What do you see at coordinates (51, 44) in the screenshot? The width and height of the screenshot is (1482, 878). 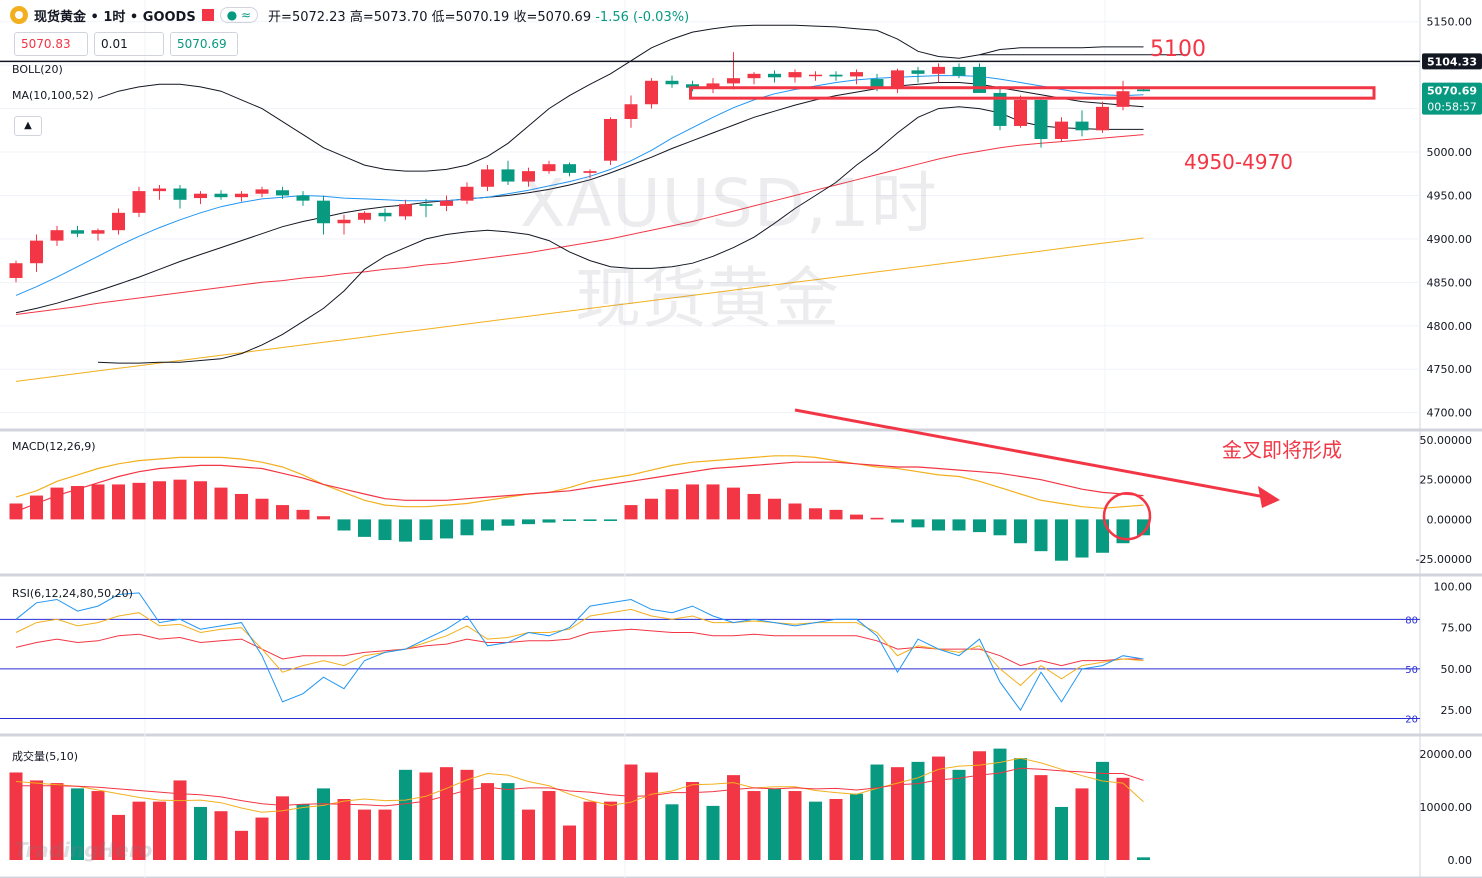 I see `sell-button: 5070.83` at bounding box center [51, 44].